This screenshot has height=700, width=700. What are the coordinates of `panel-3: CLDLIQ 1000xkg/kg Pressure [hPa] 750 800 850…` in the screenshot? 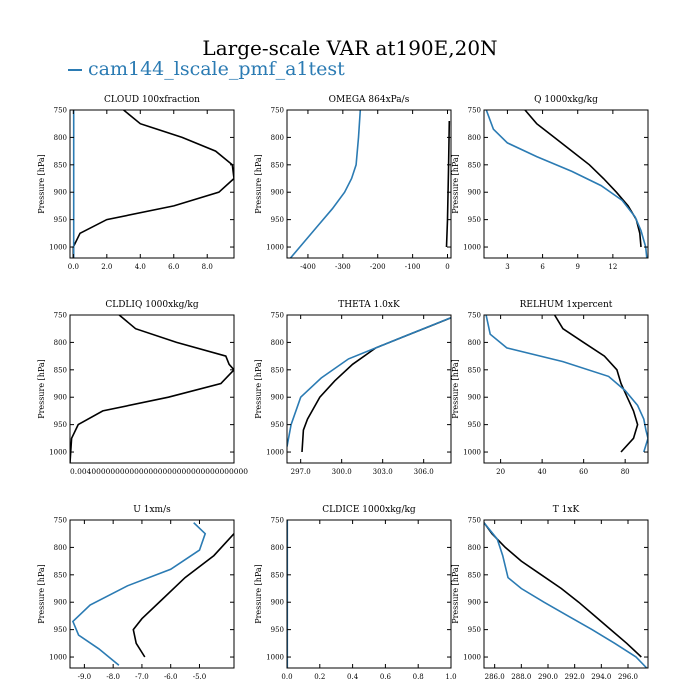 It's located at (142, 388).